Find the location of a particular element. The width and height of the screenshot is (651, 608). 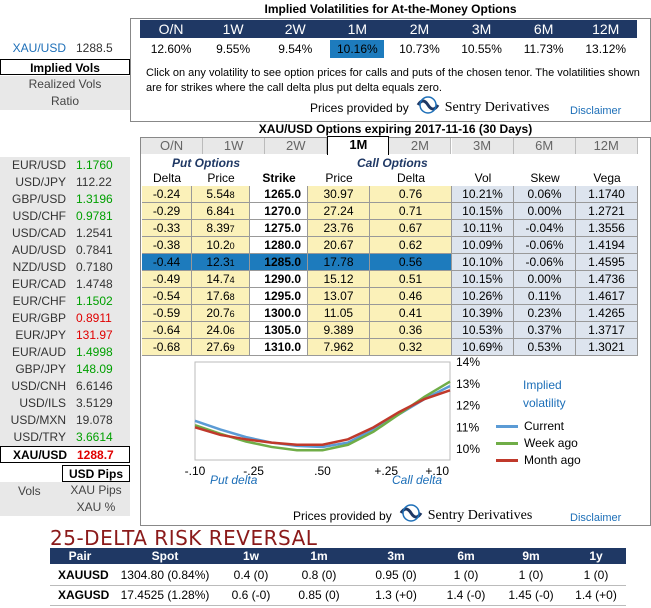

option-value: -0.59 is located at coordinates (166, 313).